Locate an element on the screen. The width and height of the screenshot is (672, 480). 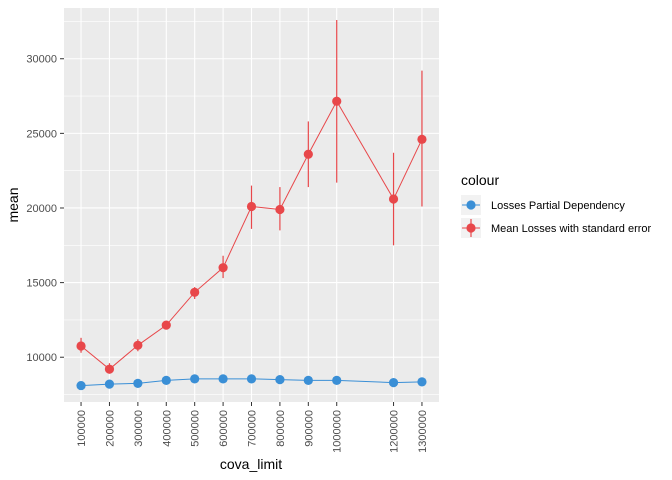
x-tick-label: 100000 is located at coordinates (82, 428).